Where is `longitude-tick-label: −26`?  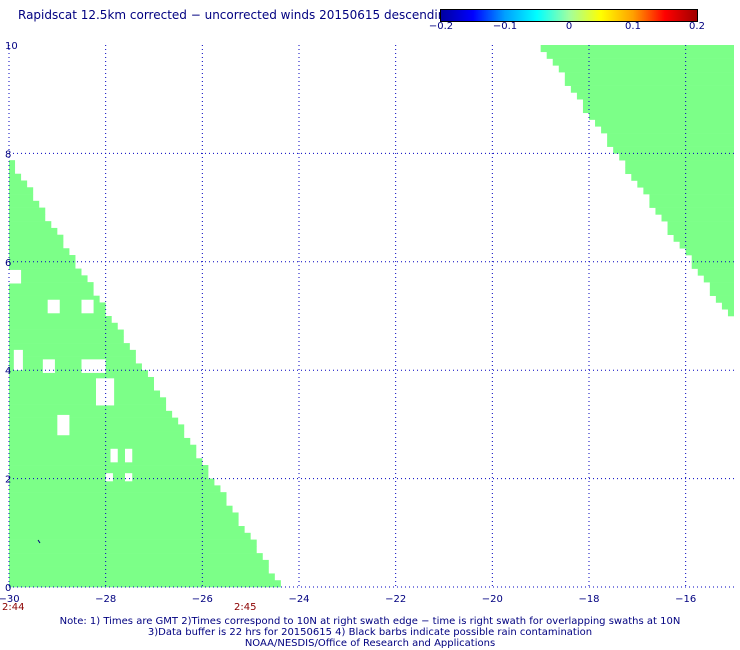
longitude-tick-label: −26 is located at coordinates (202, 599).